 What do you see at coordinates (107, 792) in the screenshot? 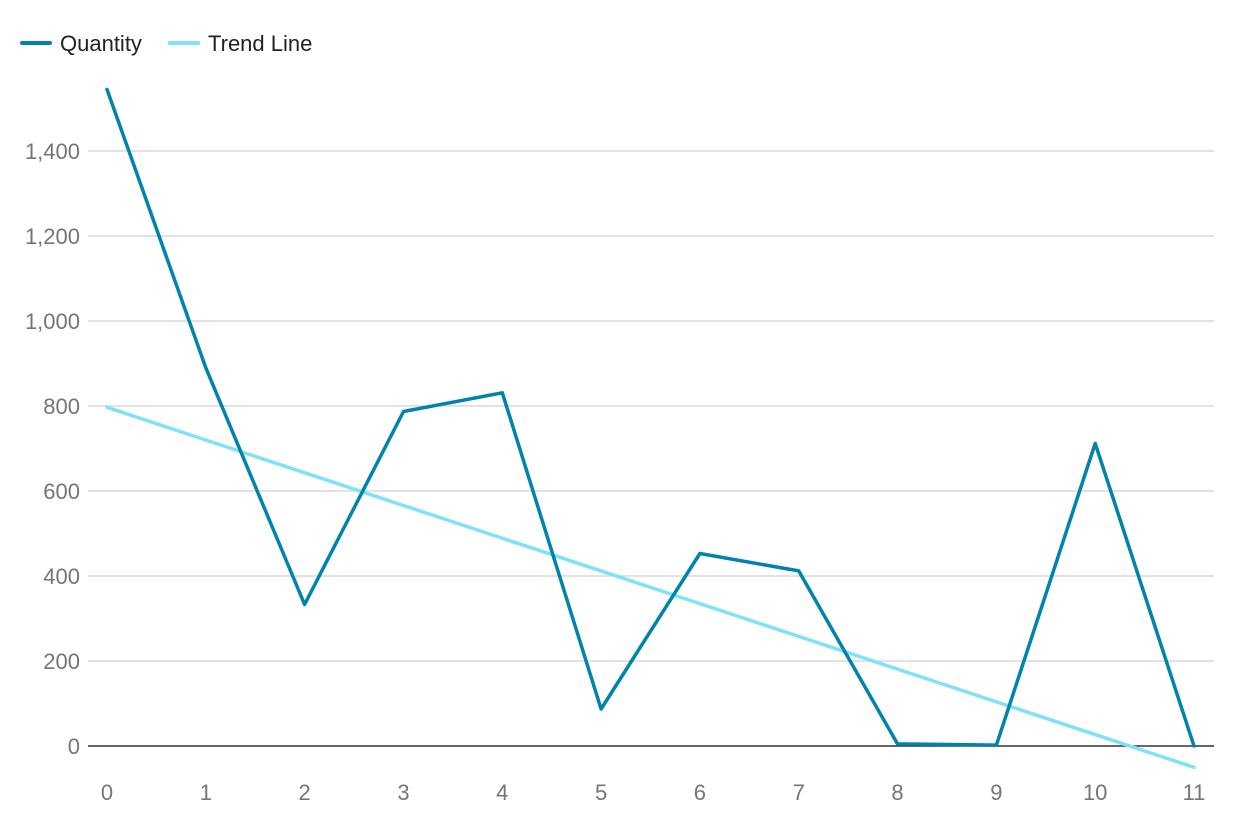
I see `x-tick-label: 0` at bounding box center [107, 792].